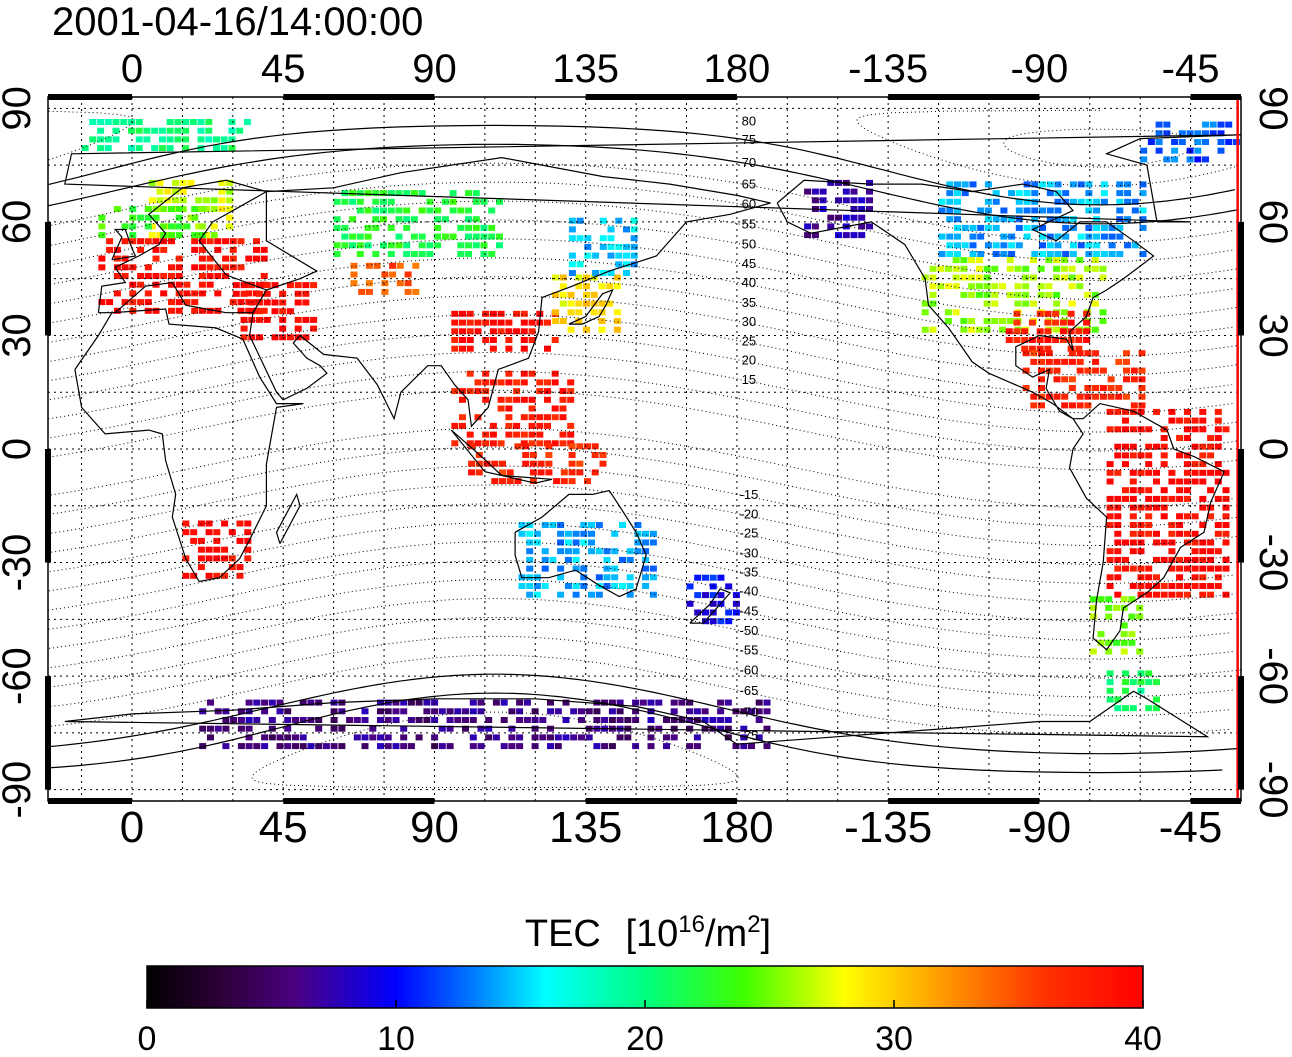 This screenshot has width=1292, height=1057. Describe the element at coordinates (749, 669) in the screenshot. I see `contour-label: -60` at that location.